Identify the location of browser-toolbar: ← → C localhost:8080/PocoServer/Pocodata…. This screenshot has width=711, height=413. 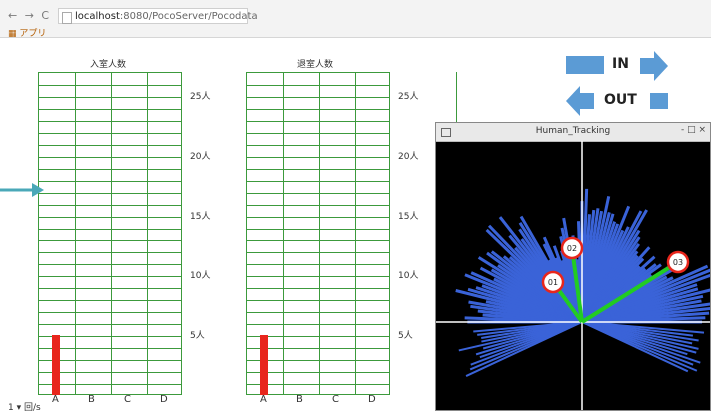
(355, 19).